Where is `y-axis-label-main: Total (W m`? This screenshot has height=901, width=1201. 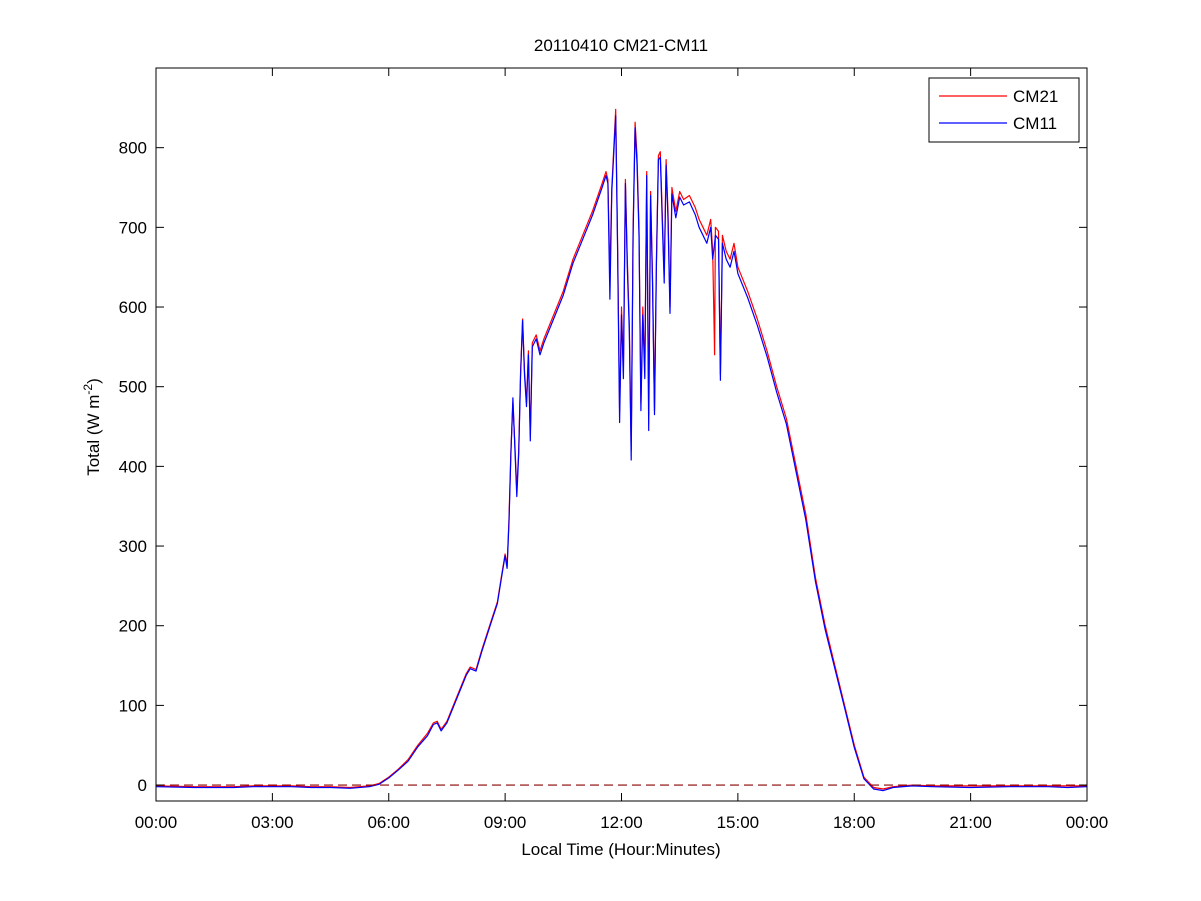
y-axis-label-main: Total (W m is located at coordinates (93, 435).